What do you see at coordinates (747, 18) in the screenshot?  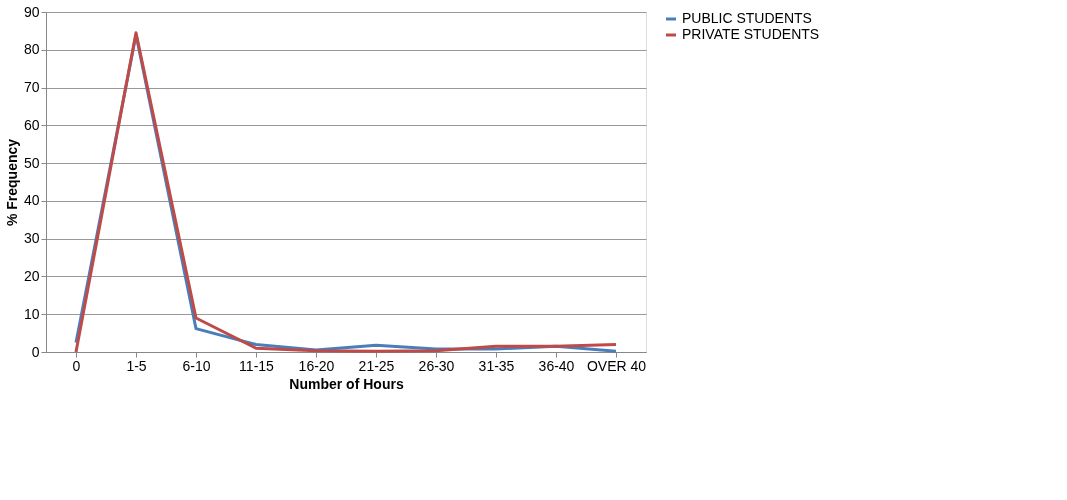 I see `legend-label: PUBLIC STUDENTS` at bounding box center [747, 18].